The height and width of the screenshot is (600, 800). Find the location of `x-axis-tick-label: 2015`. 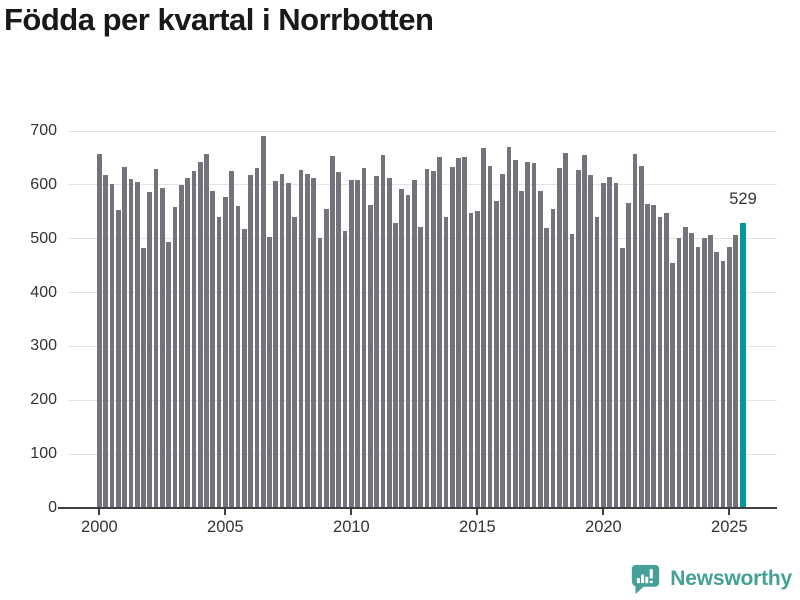

x-axis-tick-label: 2015 is located at coordinates (477, 527).